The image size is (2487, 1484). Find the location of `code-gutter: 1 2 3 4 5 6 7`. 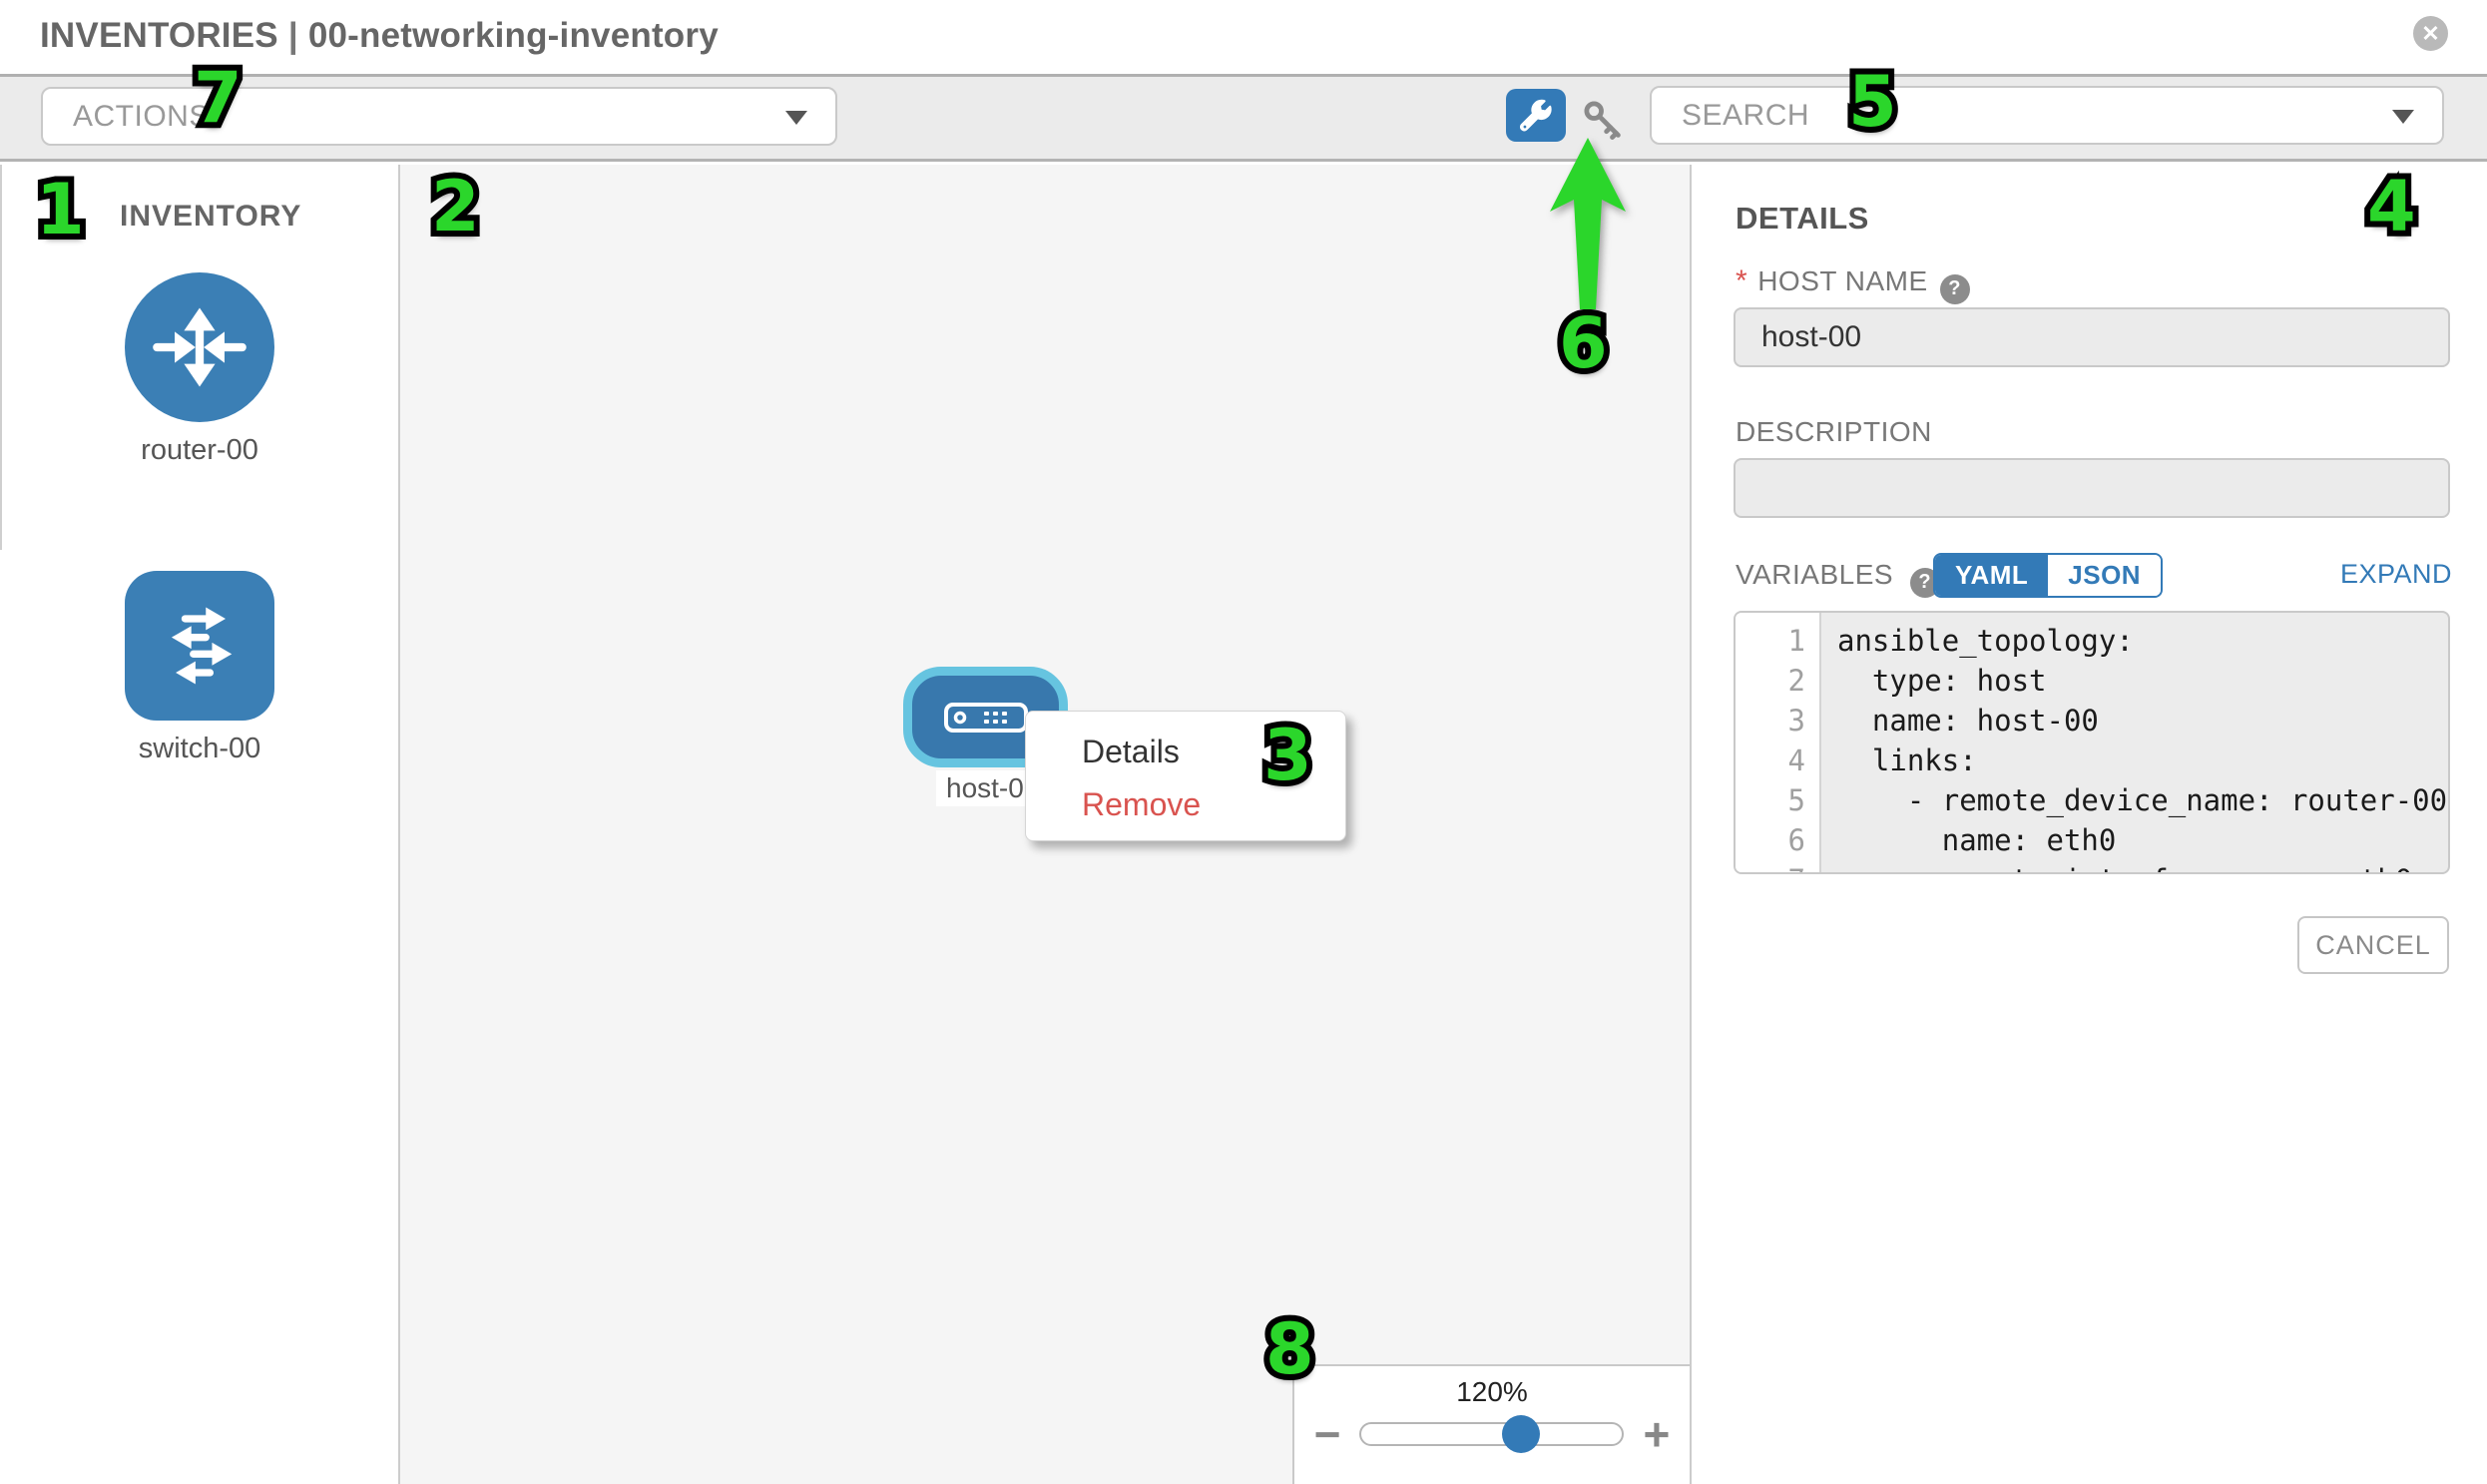

code-gutter: 1 2 3 4 5 6 7 is located at coordinates (1778, 742).